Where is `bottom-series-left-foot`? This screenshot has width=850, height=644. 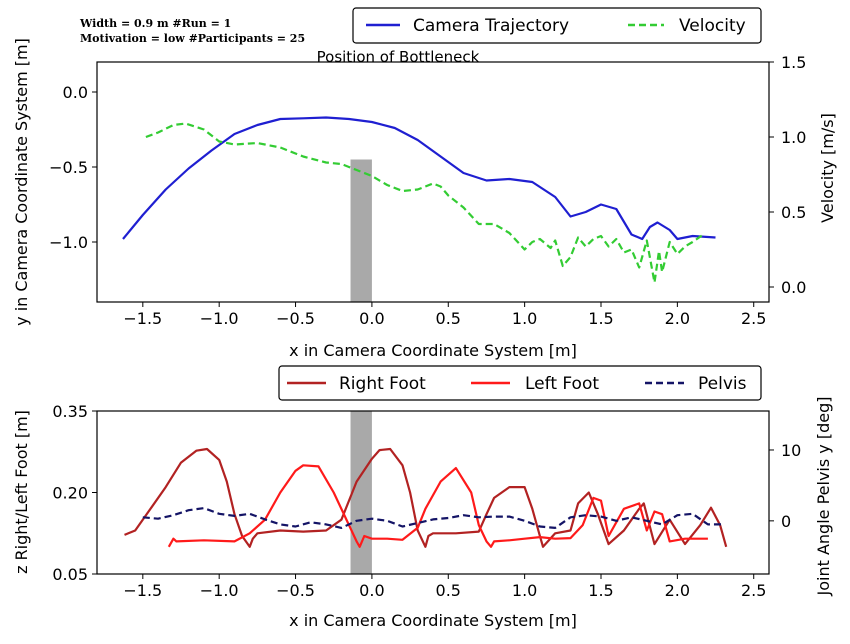
bottom-series-left-foot is located at coordinates (437, 506).